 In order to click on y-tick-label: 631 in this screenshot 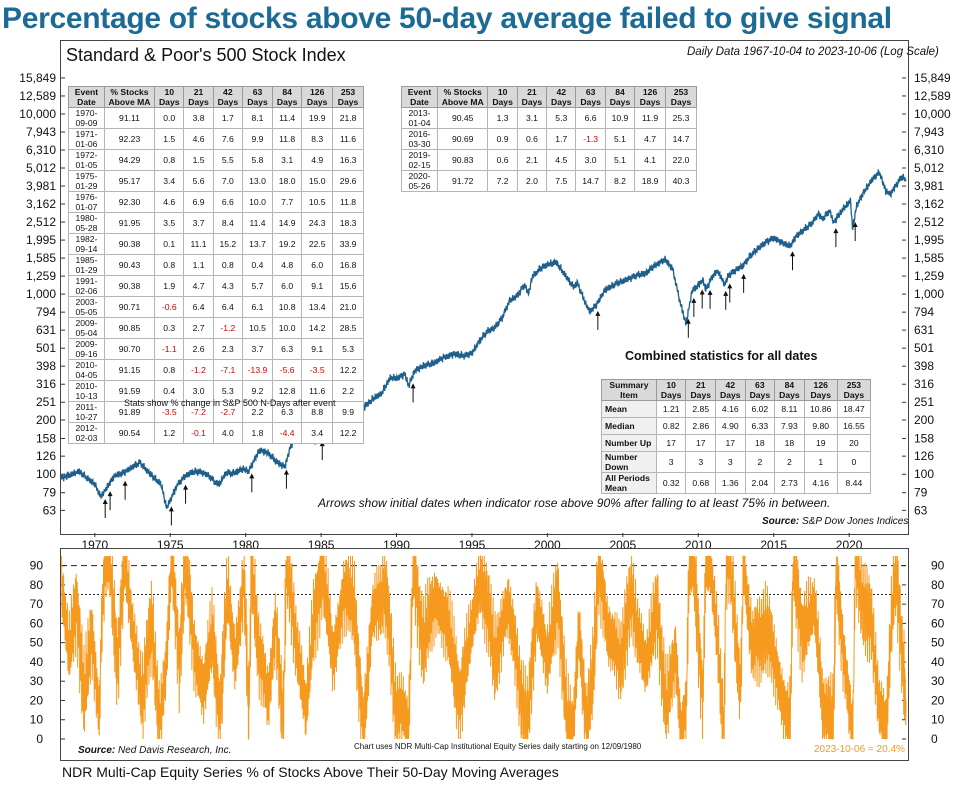, I will do `click(46, 330)`.